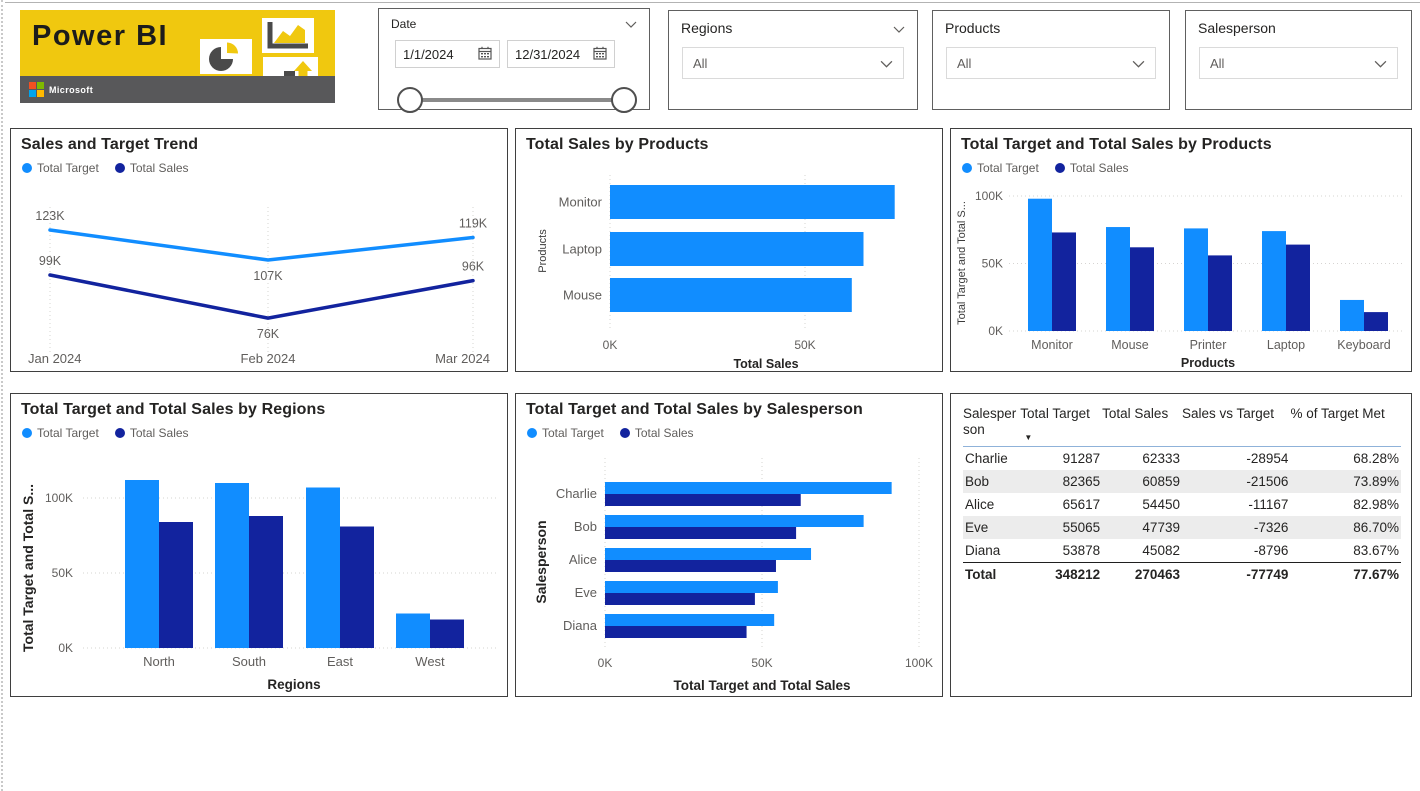  I want to click on salesperson-slicer-panel: Salesperson All, so click(1298, 60).